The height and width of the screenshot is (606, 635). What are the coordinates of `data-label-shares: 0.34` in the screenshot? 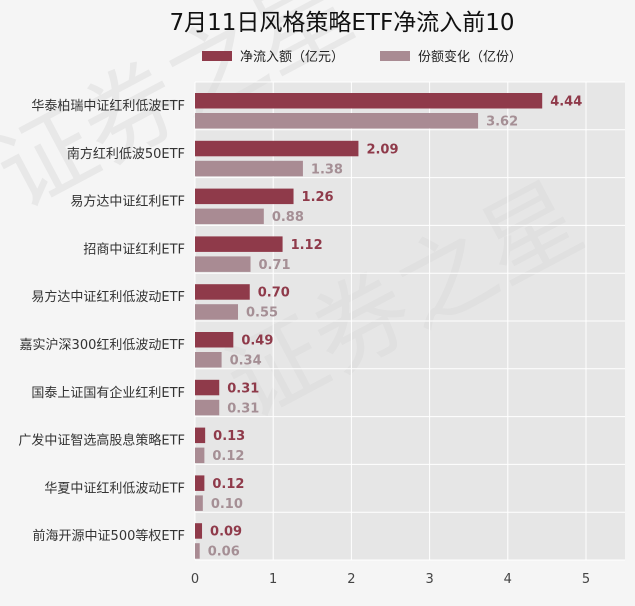 It's located at (246, 361).